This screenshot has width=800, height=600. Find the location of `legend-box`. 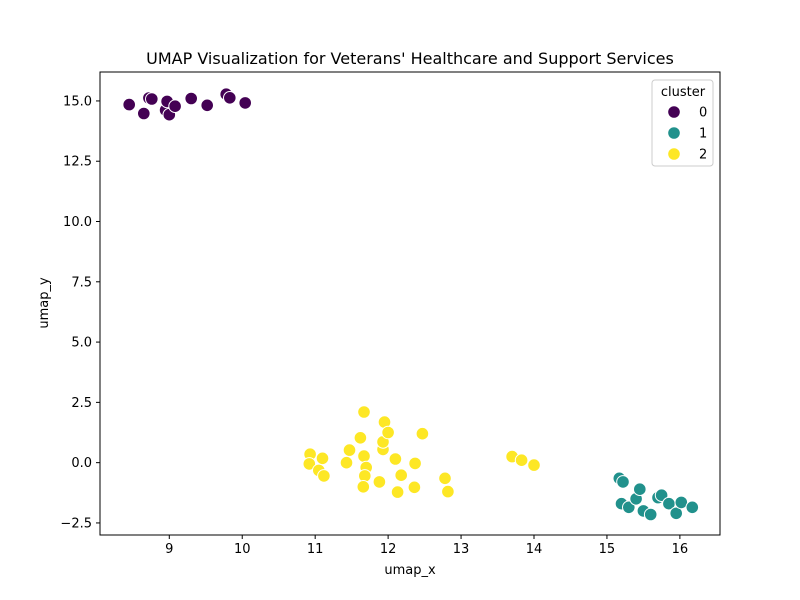

legend-box is located at coordinates (682, 123).